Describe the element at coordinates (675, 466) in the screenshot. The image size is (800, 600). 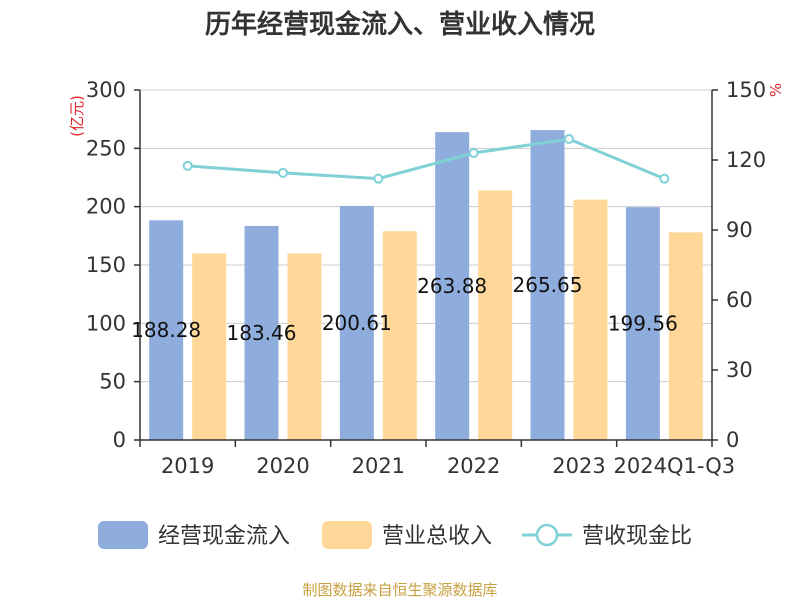
I see `x-tick-label: 2024Q1-Q3` at that location.